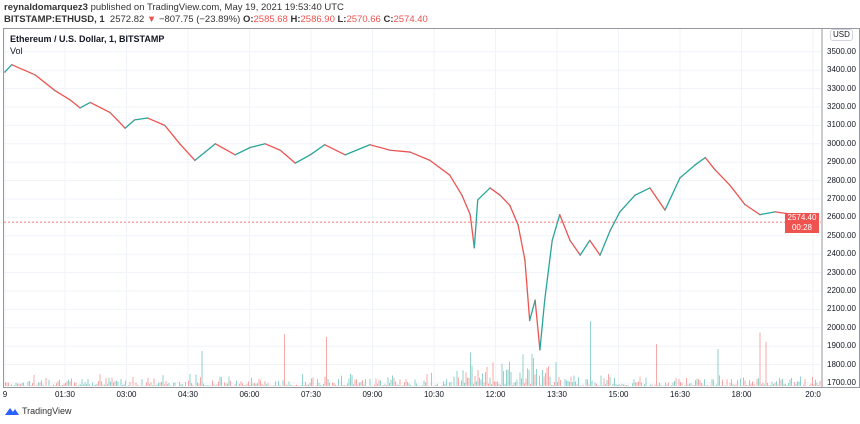 The width and height of the screenshot is (860, 424). I want to click on x-tick-label: 18:00, so click(741, 394).